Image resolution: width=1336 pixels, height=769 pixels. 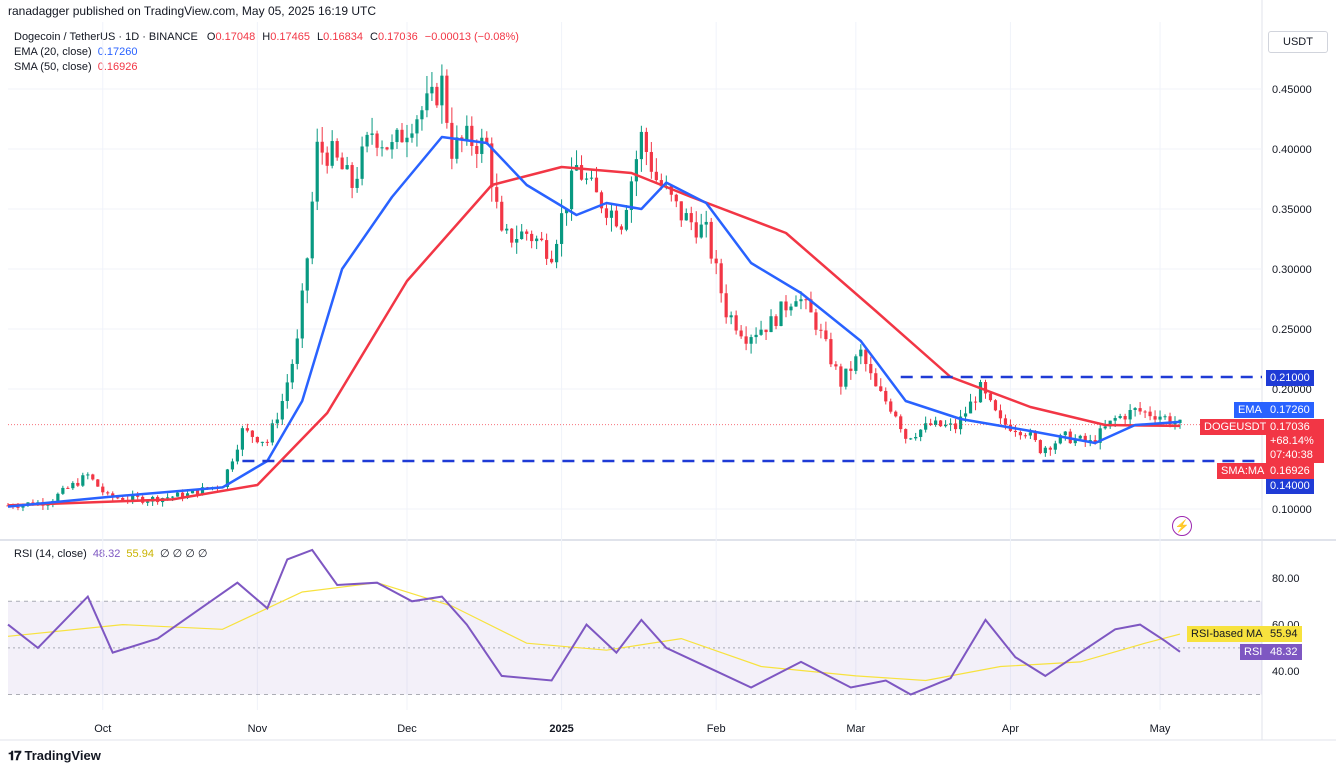 What do you see at coordinates (561, 729) in the screenshot?
I see `time-tick-label: 2025` at bounding box center [561, 729].